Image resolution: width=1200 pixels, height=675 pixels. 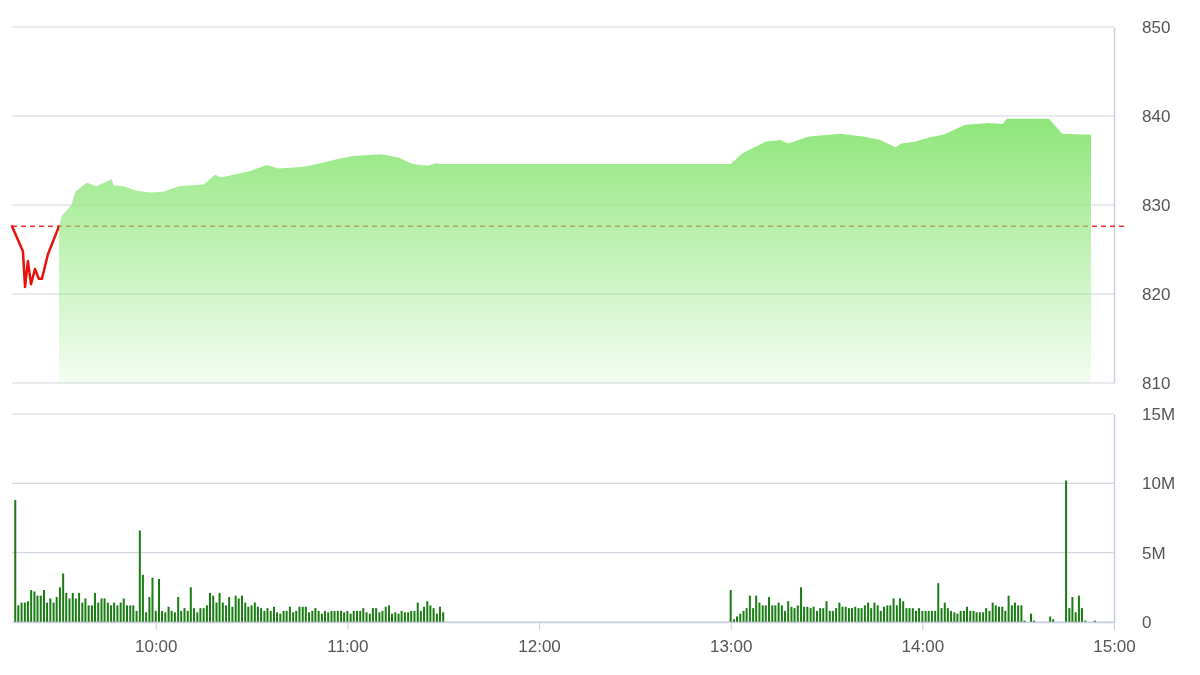 What do you see at coordinates (1159, 414) in the screenshot?
I see `y-tick-label: 15M` at bounding box center [1159, 414].